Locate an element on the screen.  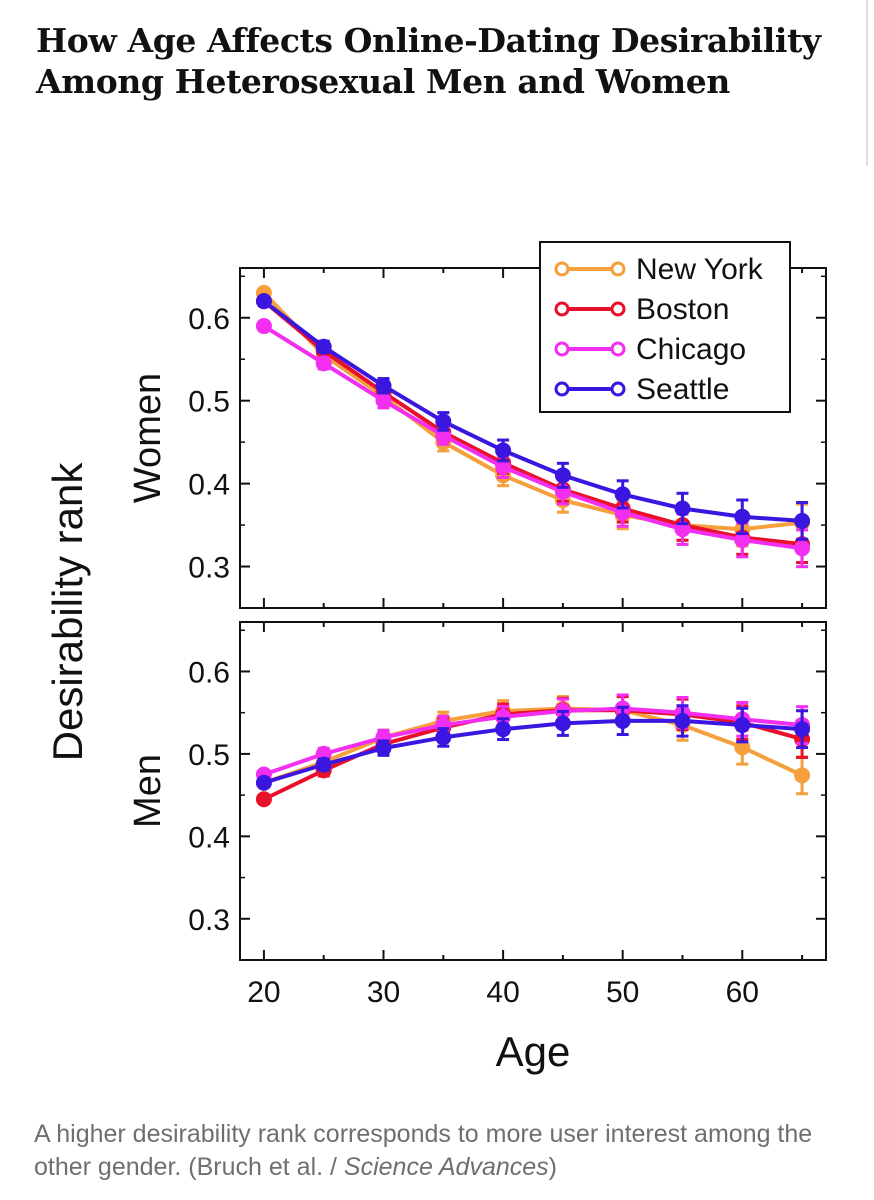
caption-source: Science Advances is located at coordinates (446, 1167).